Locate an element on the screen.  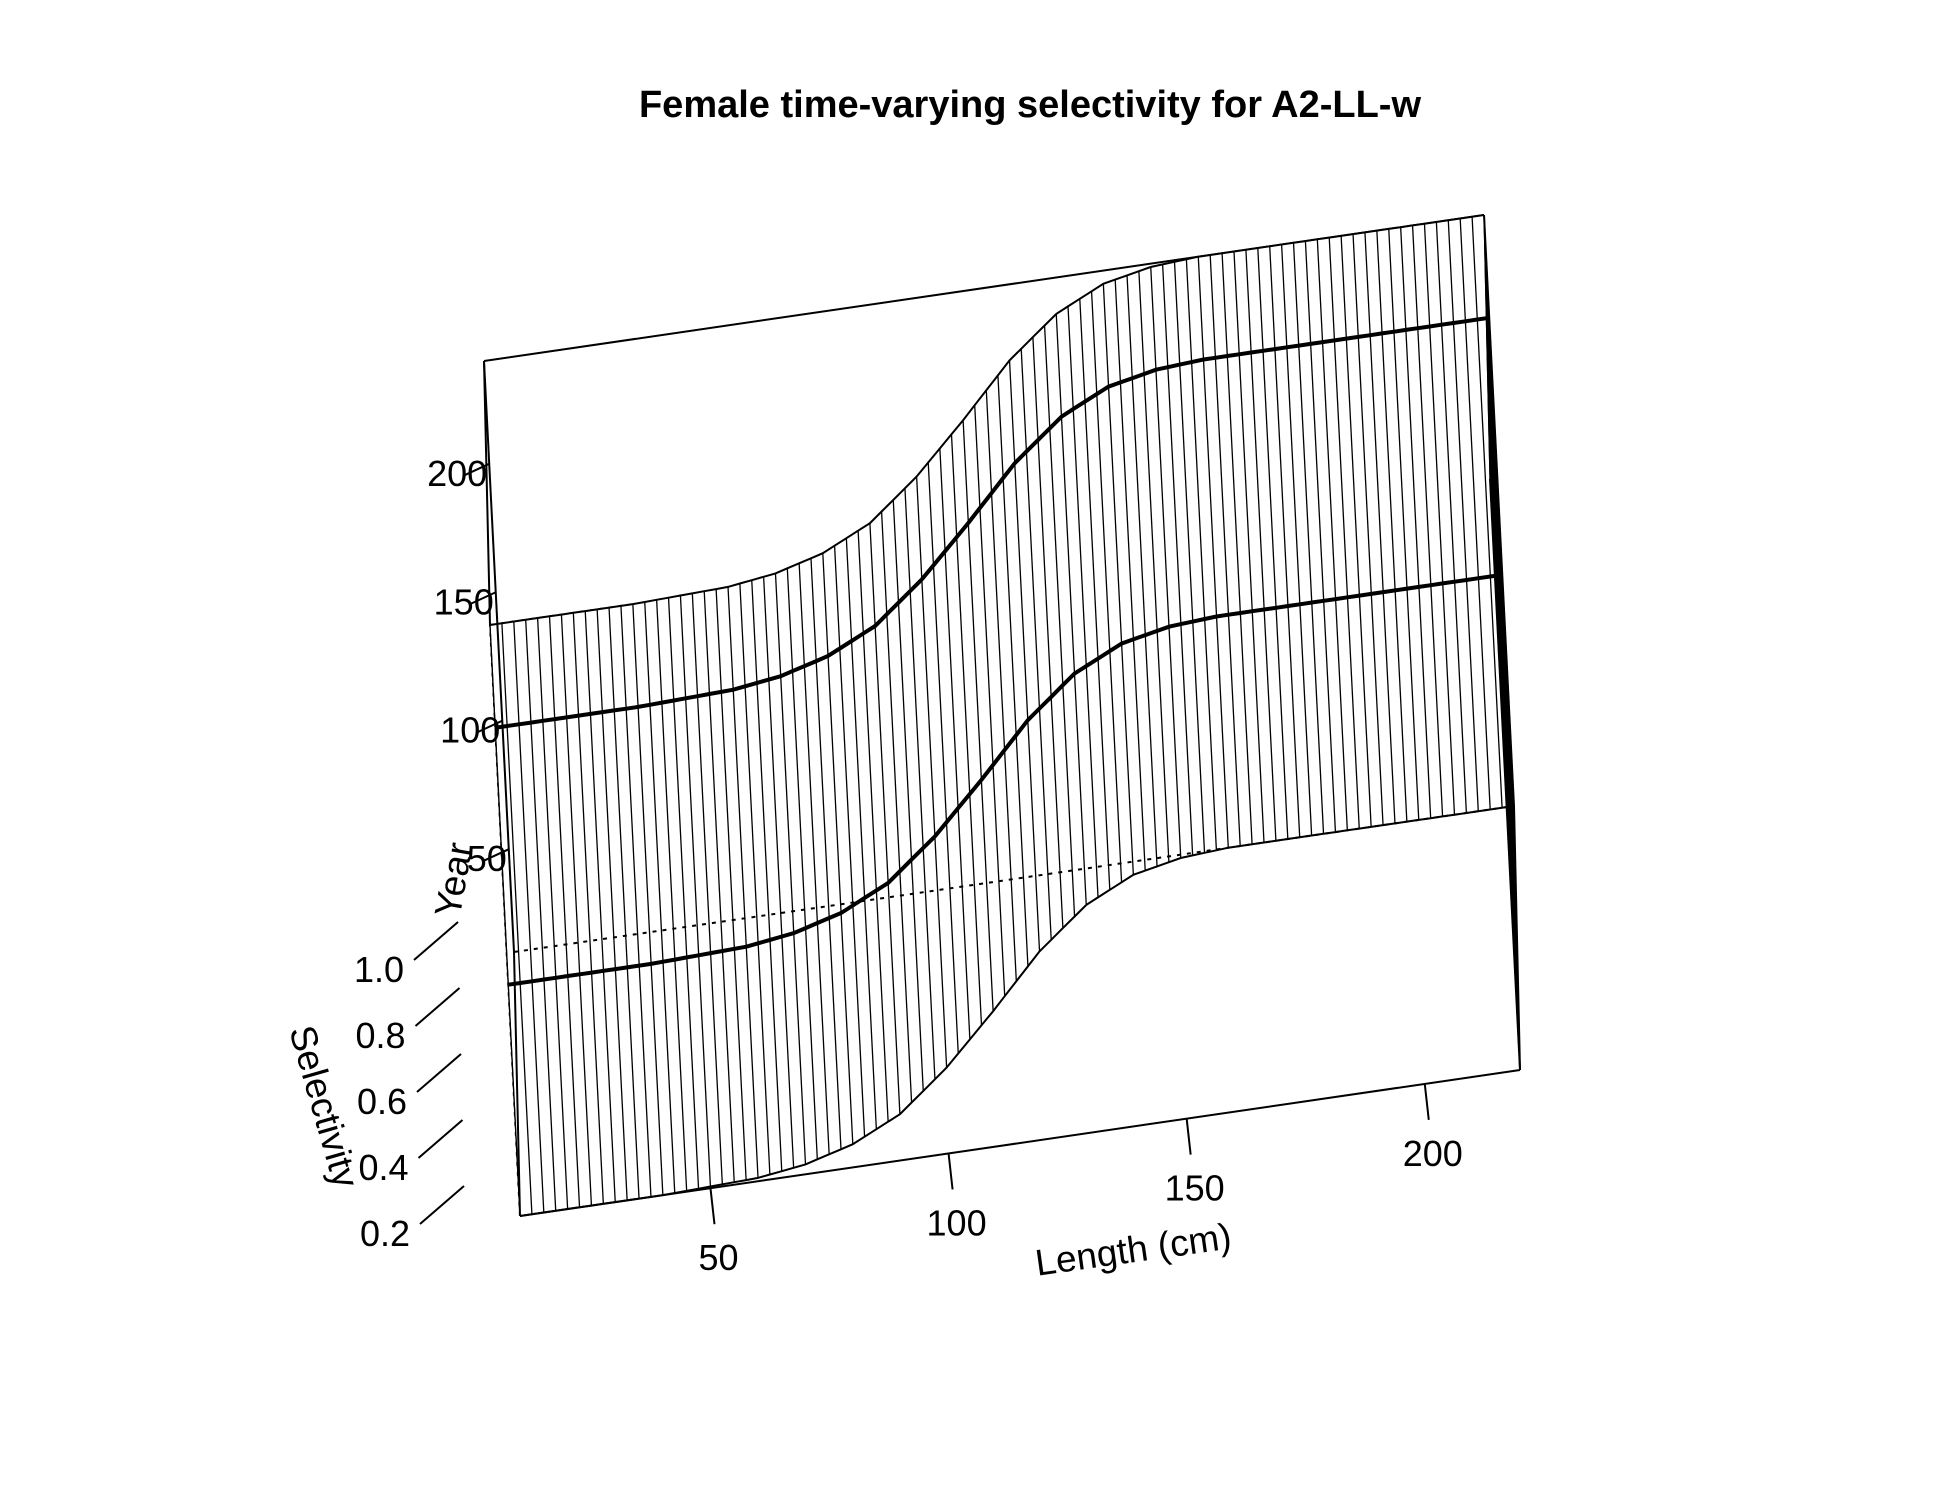
surface-left-face is located at coordinates (505, 920).